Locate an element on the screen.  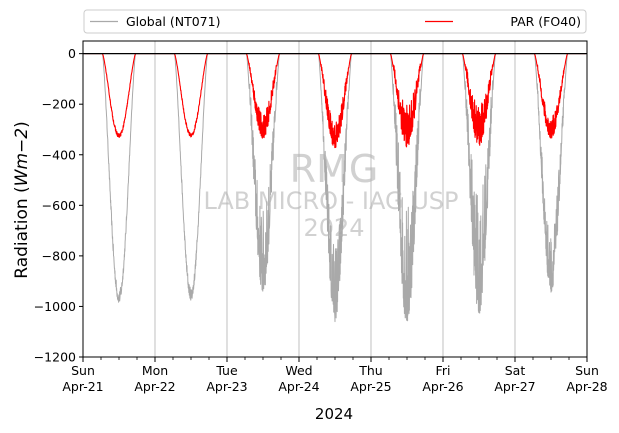
y-tick-label: −1200 is located at coordinates (55, 357).